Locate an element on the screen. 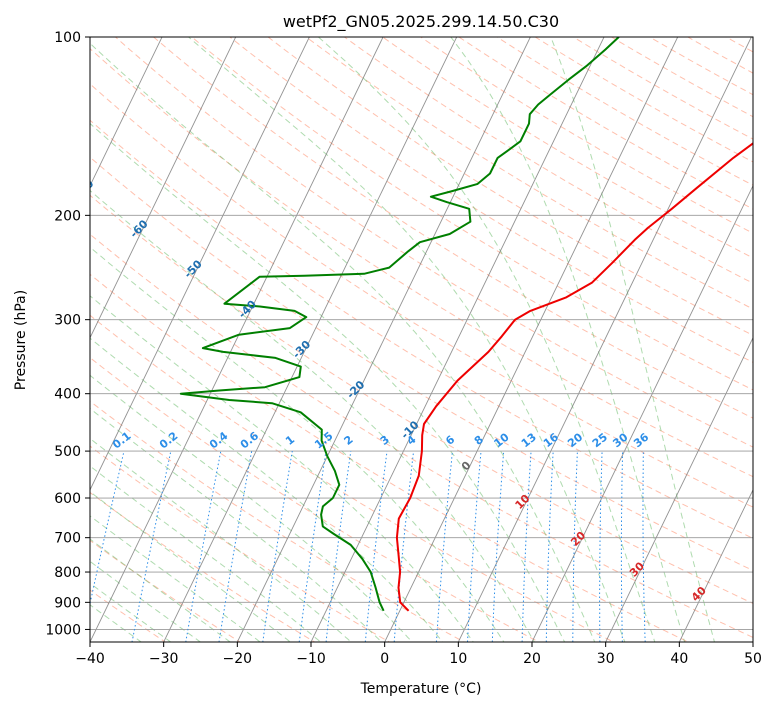 The image size is (775, 708). x-tick-label: 40 is located at coordinates (679, 659).